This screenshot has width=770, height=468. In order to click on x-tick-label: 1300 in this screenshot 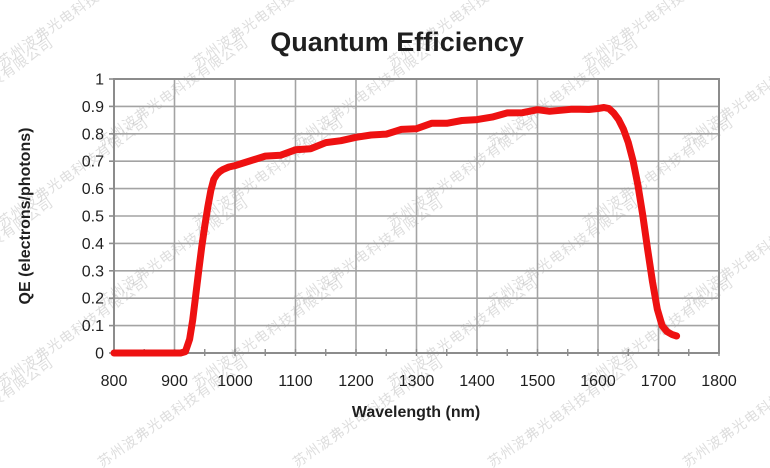, I will do `click(417, 381)`.